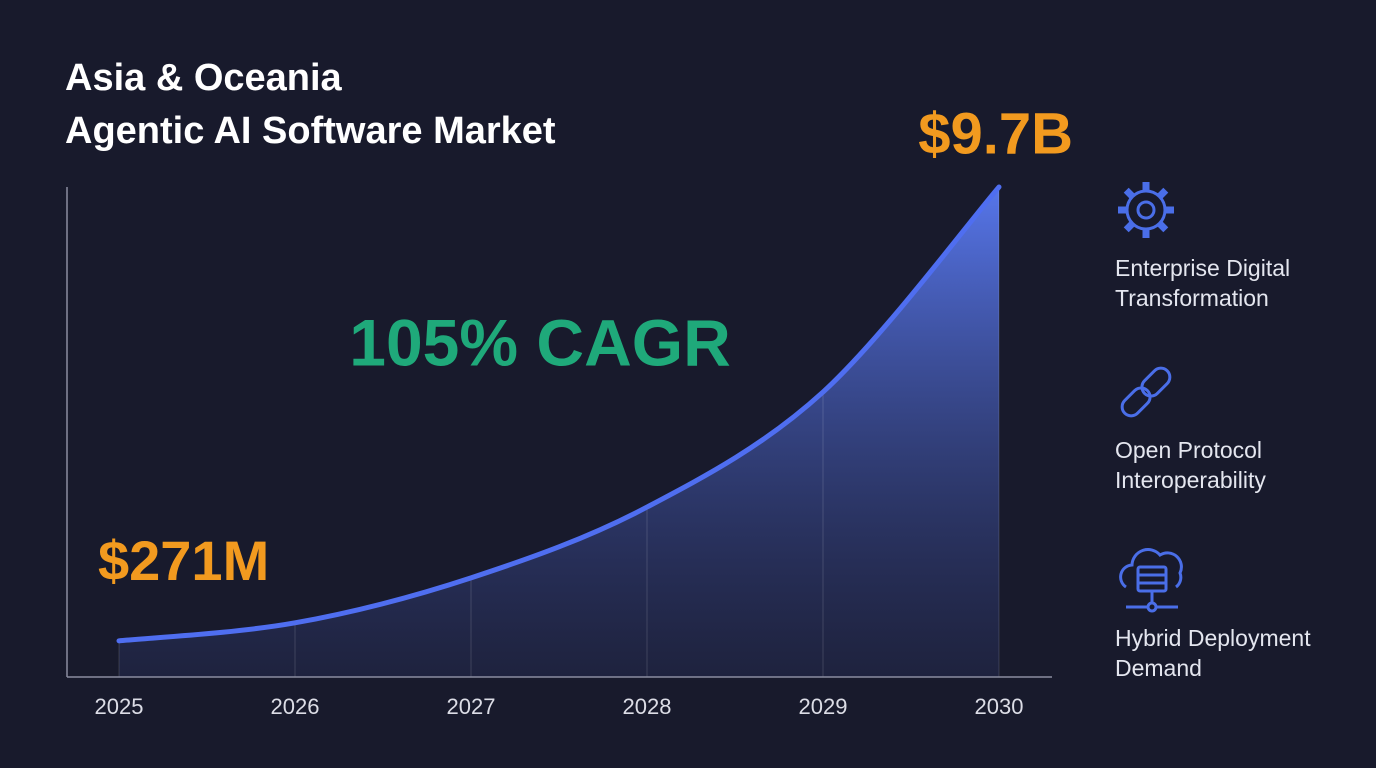 This screenshot has height=768, width=1376. Describe the element at coordinates (823, 706) in the screenshot. I see `x-tick-label: 2029` at that location.